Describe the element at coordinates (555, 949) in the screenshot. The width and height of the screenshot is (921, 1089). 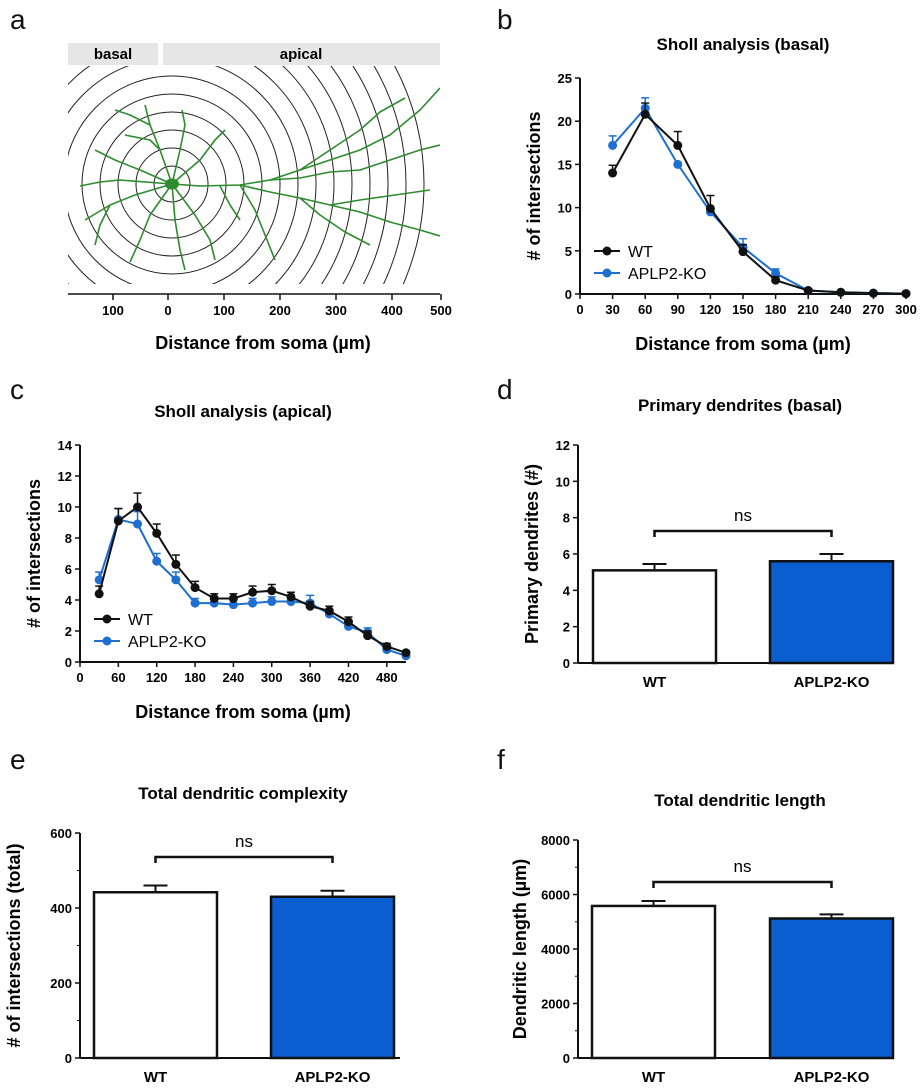
I see `y-tick-label: 4000` at that location.